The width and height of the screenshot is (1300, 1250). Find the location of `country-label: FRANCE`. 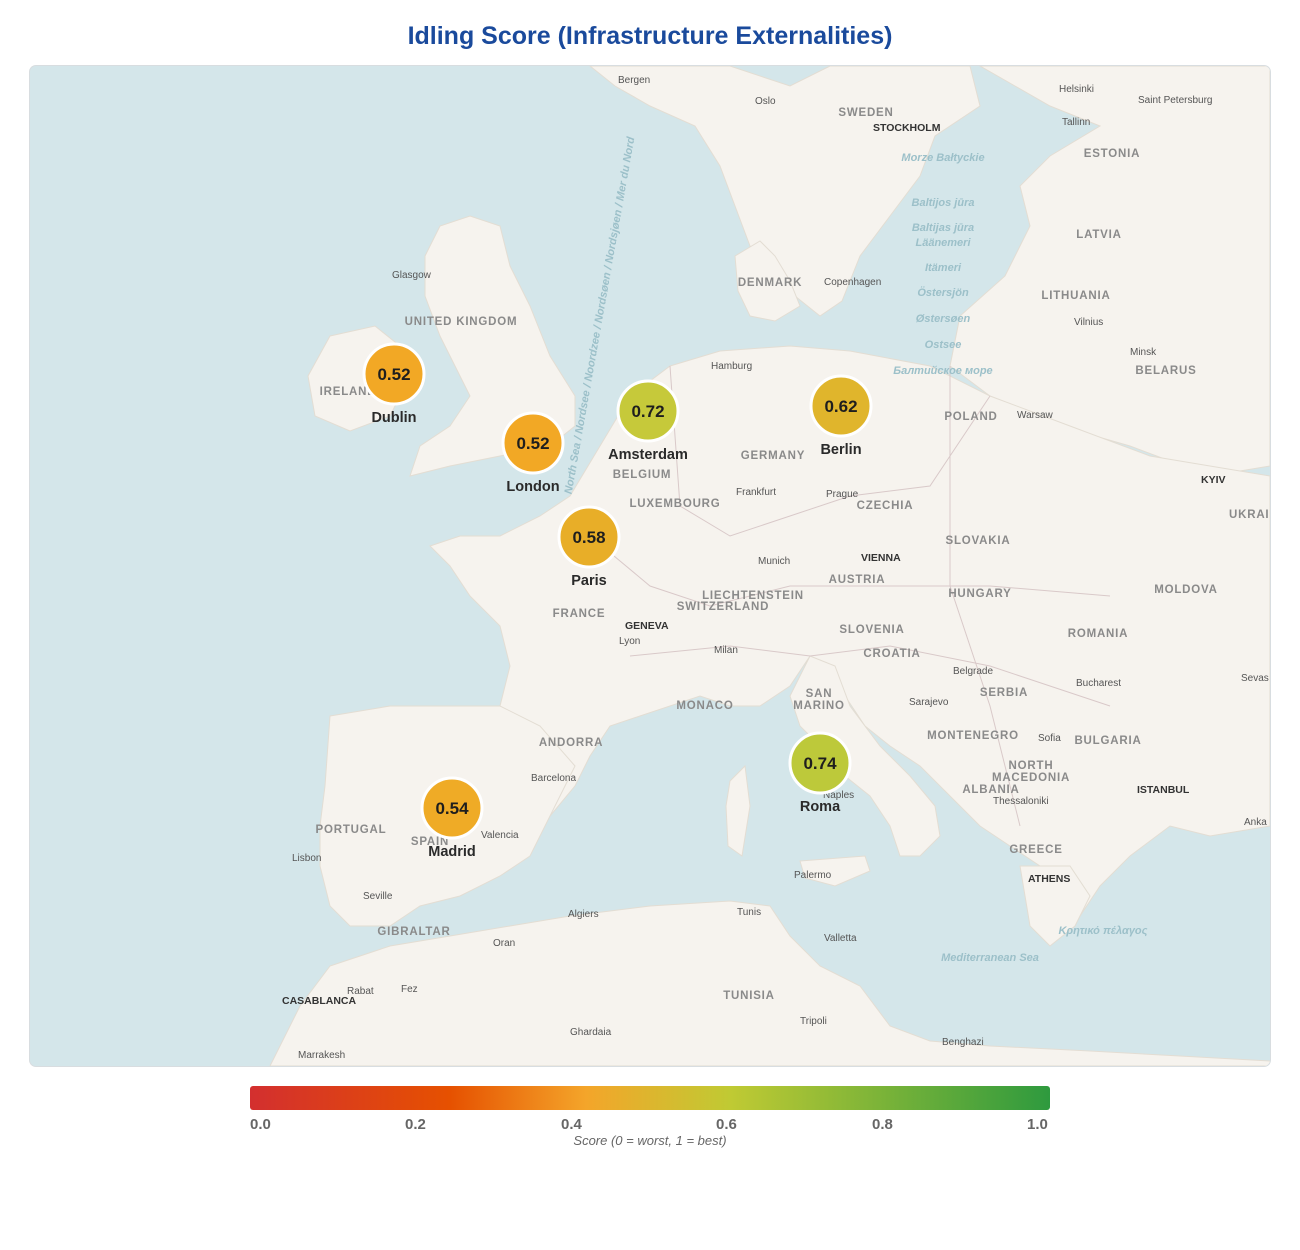

country-label: FRANCE is located at coordinates (579, 614).